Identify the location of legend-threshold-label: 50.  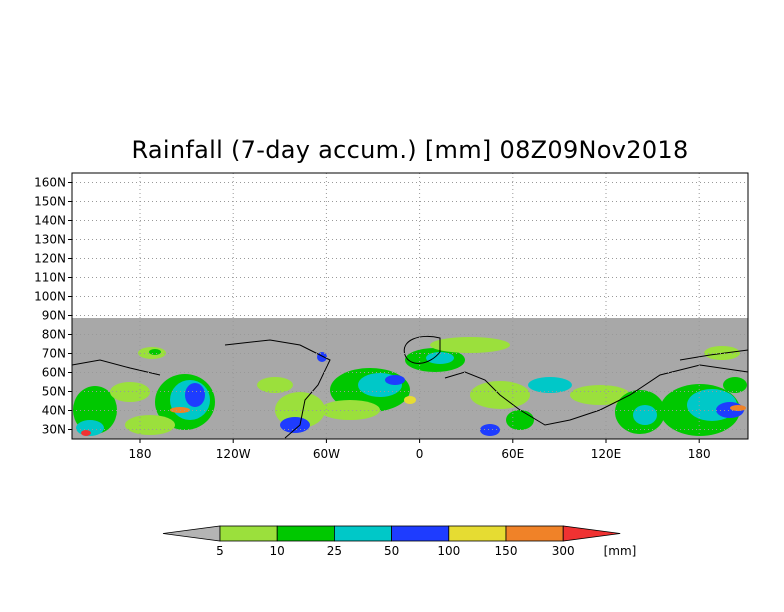
(391, 551).